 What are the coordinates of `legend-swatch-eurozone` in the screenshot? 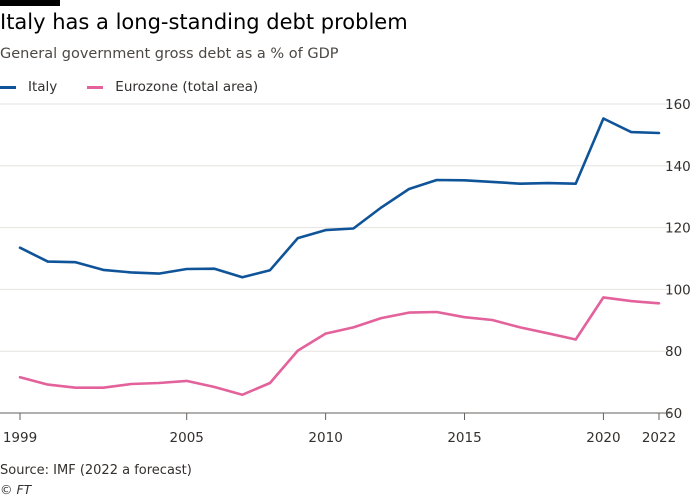 It's located at (95, 87).